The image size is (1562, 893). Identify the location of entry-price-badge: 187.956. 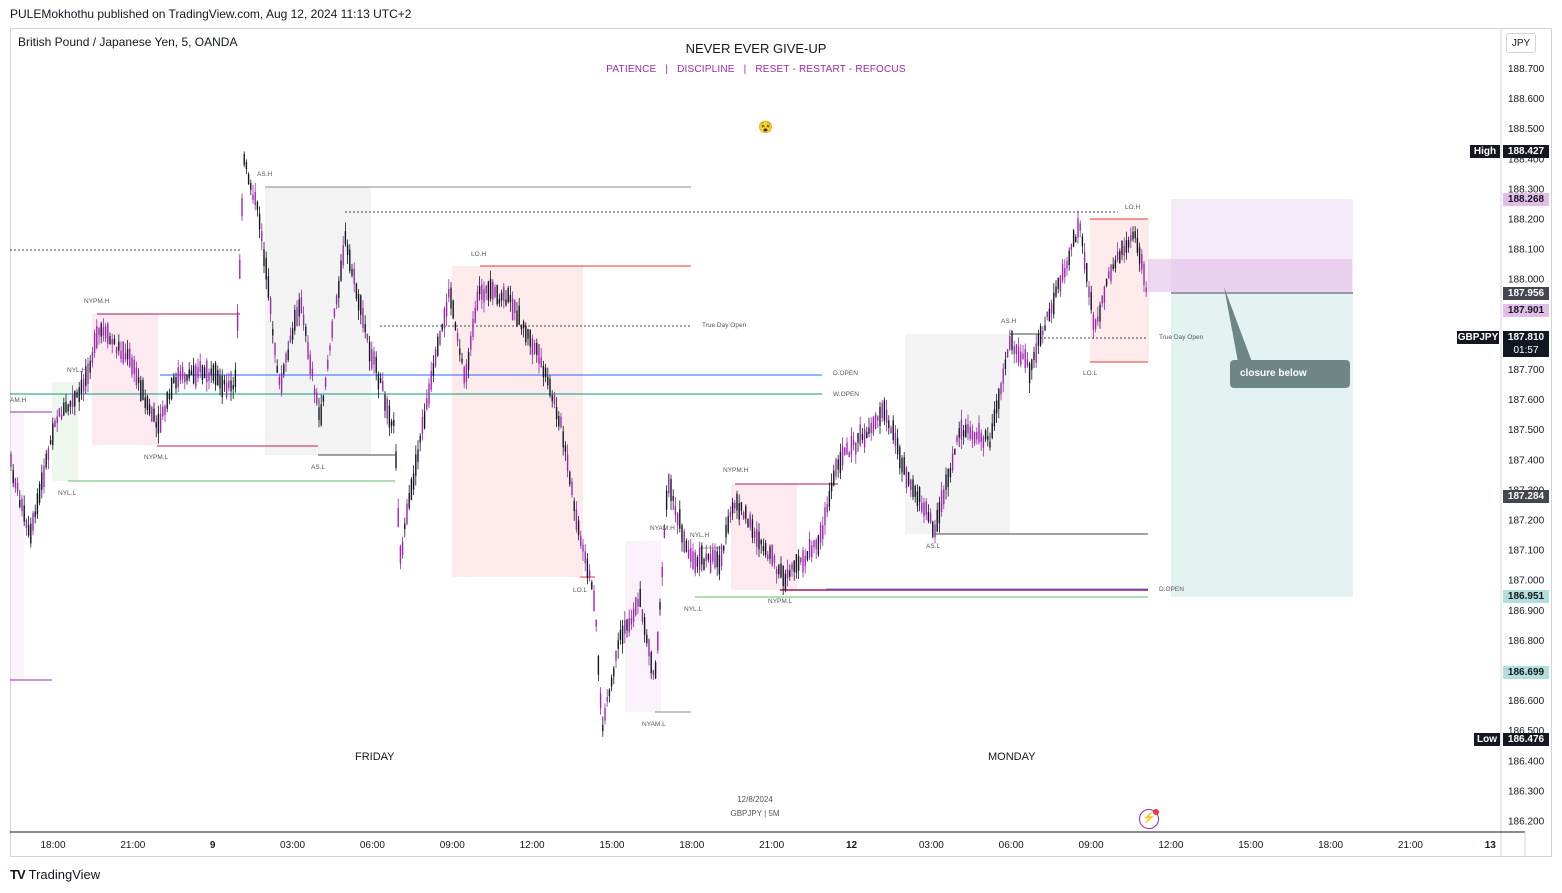
(1526, 293).